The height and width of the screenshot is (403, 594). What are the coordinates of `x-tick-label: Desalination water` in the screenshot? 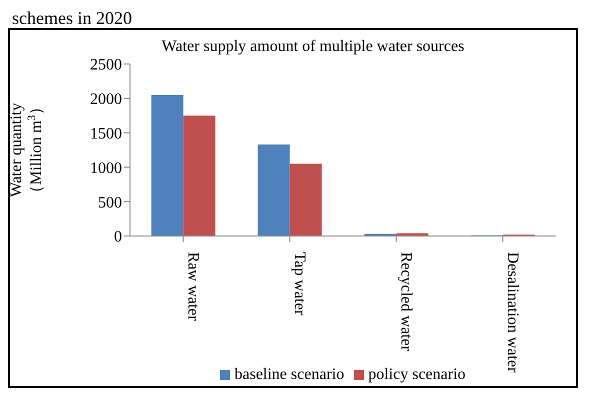 It's located at (512, 313).